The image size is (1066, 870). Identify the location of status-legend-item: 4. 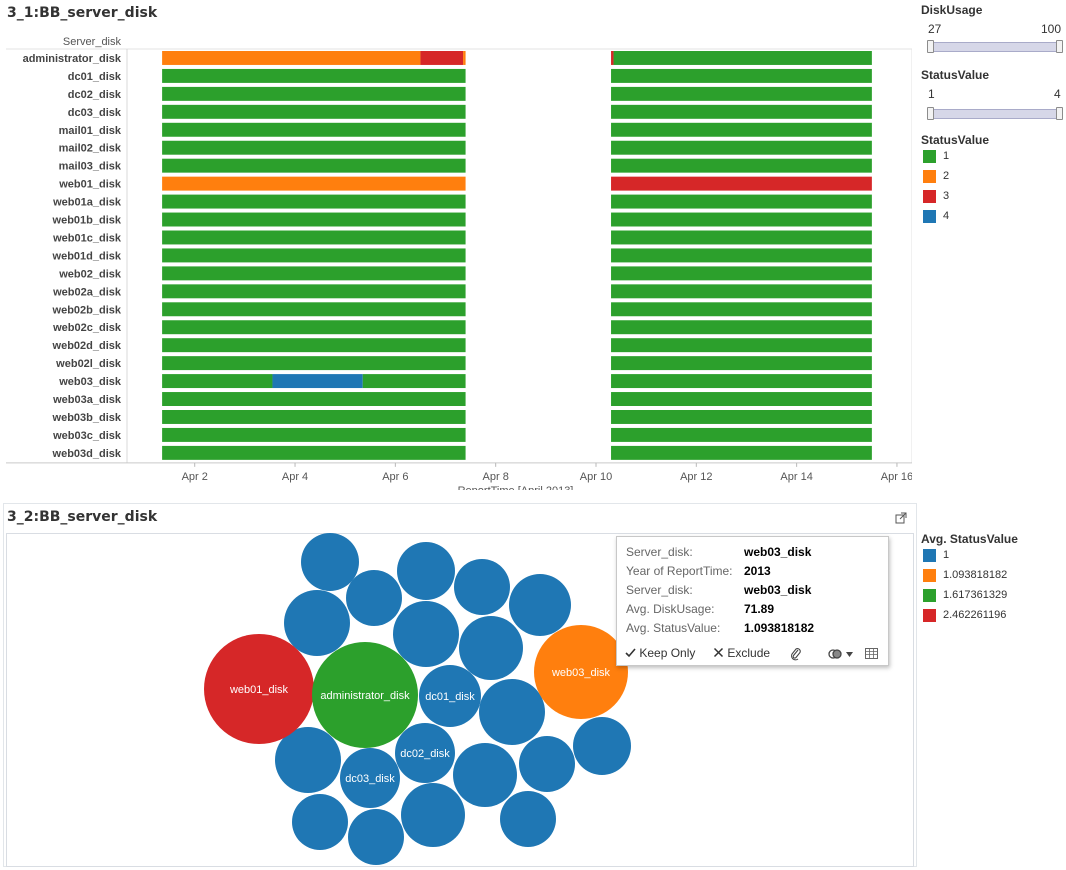
(993, 217).